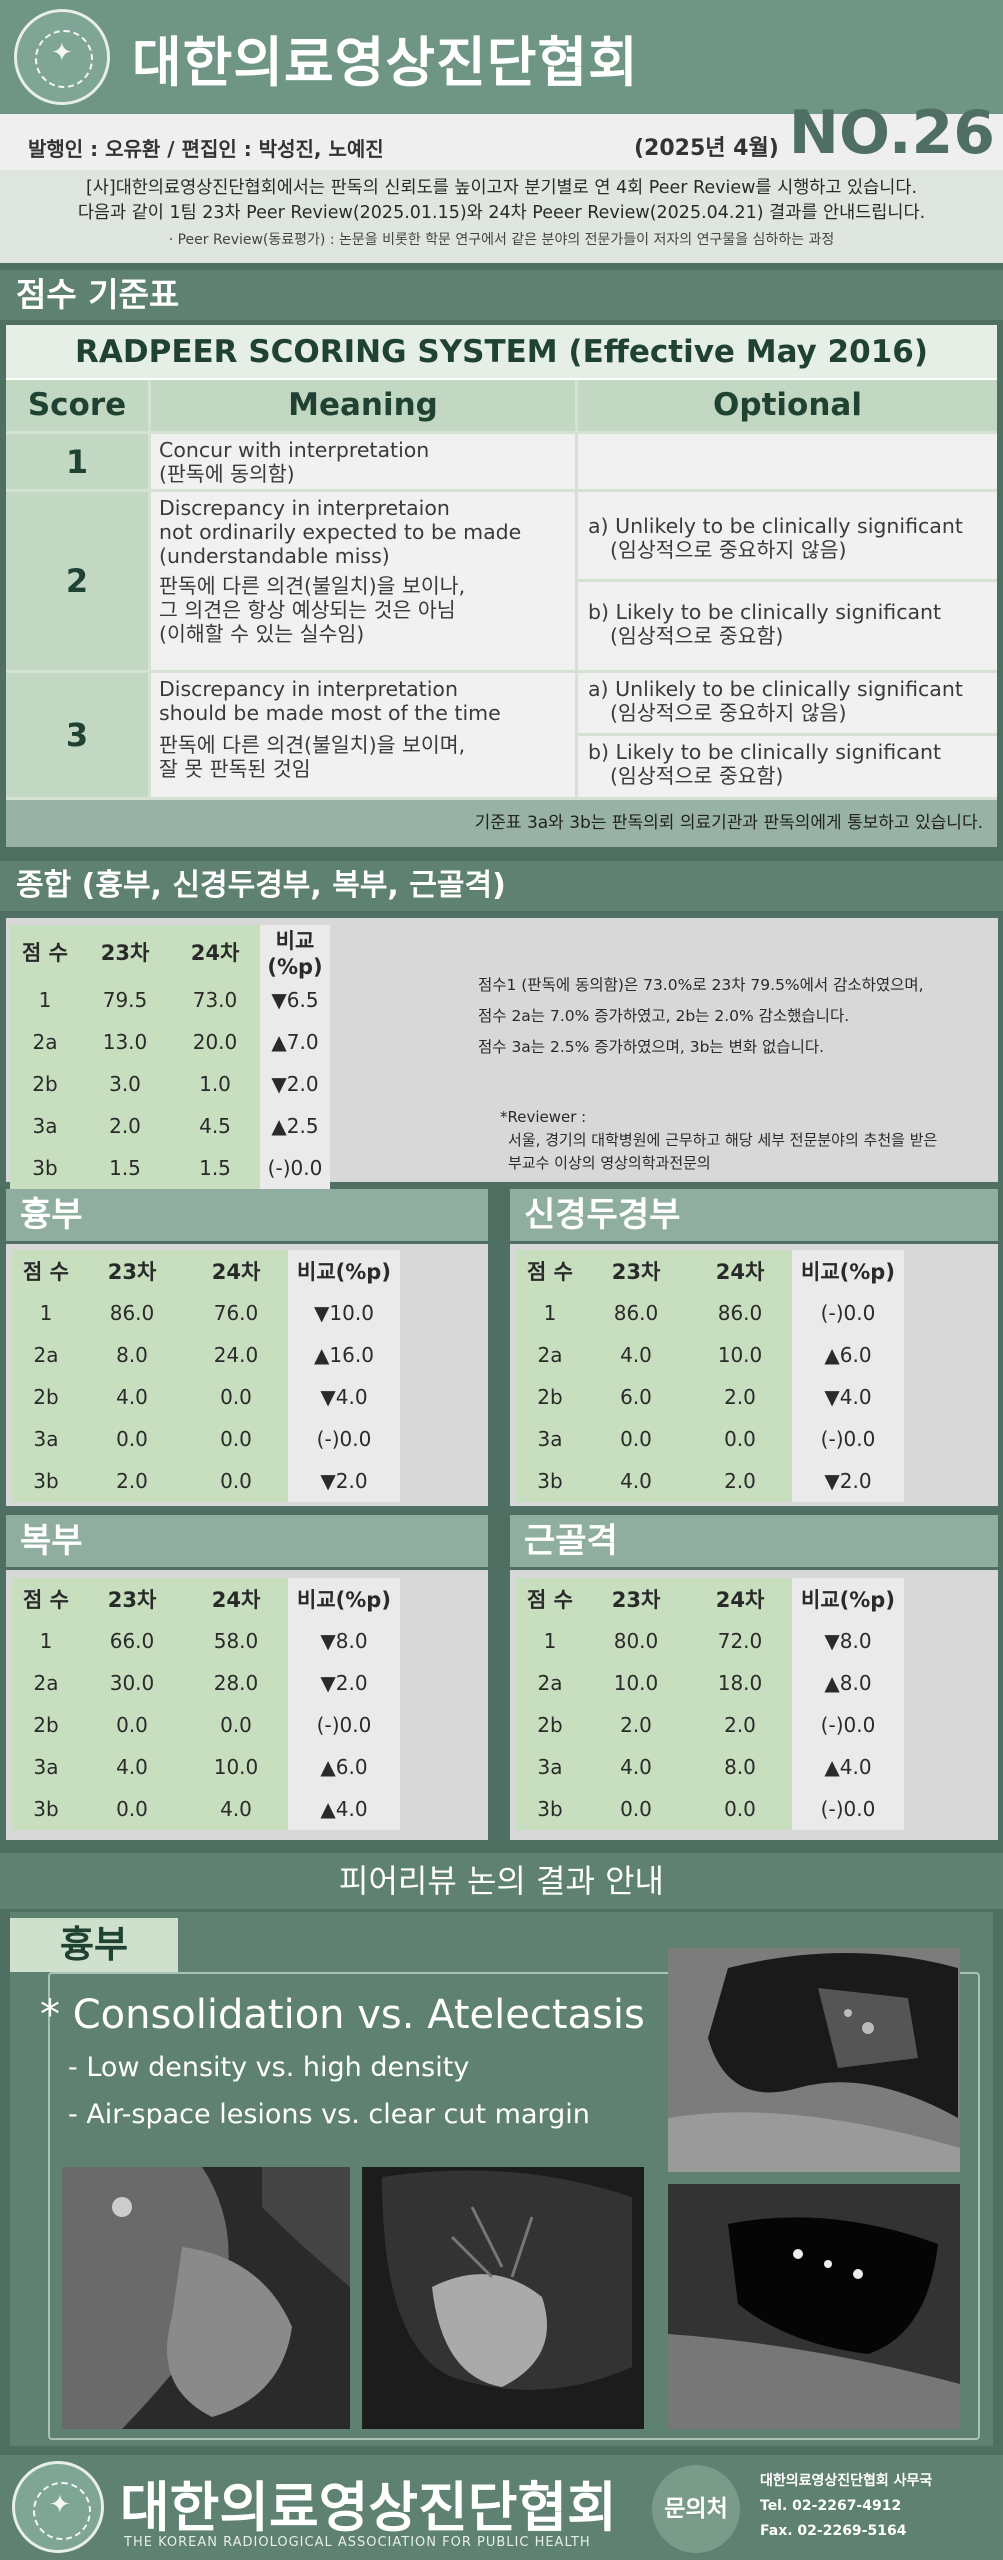  What do you see at coordinates (848, 1397) in the screenshot?
I see `diff-cell: ▼4.0` at bounding box center [848, 1397].